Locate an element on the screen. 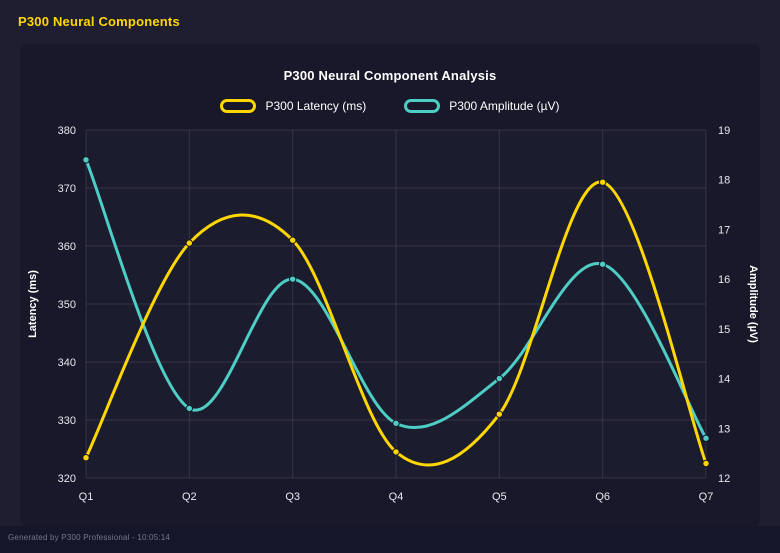  y-tick-label-right: 16 is located at coordinates (724, 280).